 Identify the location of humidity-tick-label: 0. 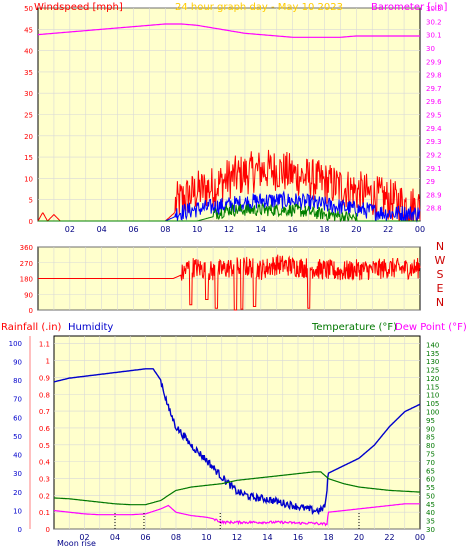
(20, 530).